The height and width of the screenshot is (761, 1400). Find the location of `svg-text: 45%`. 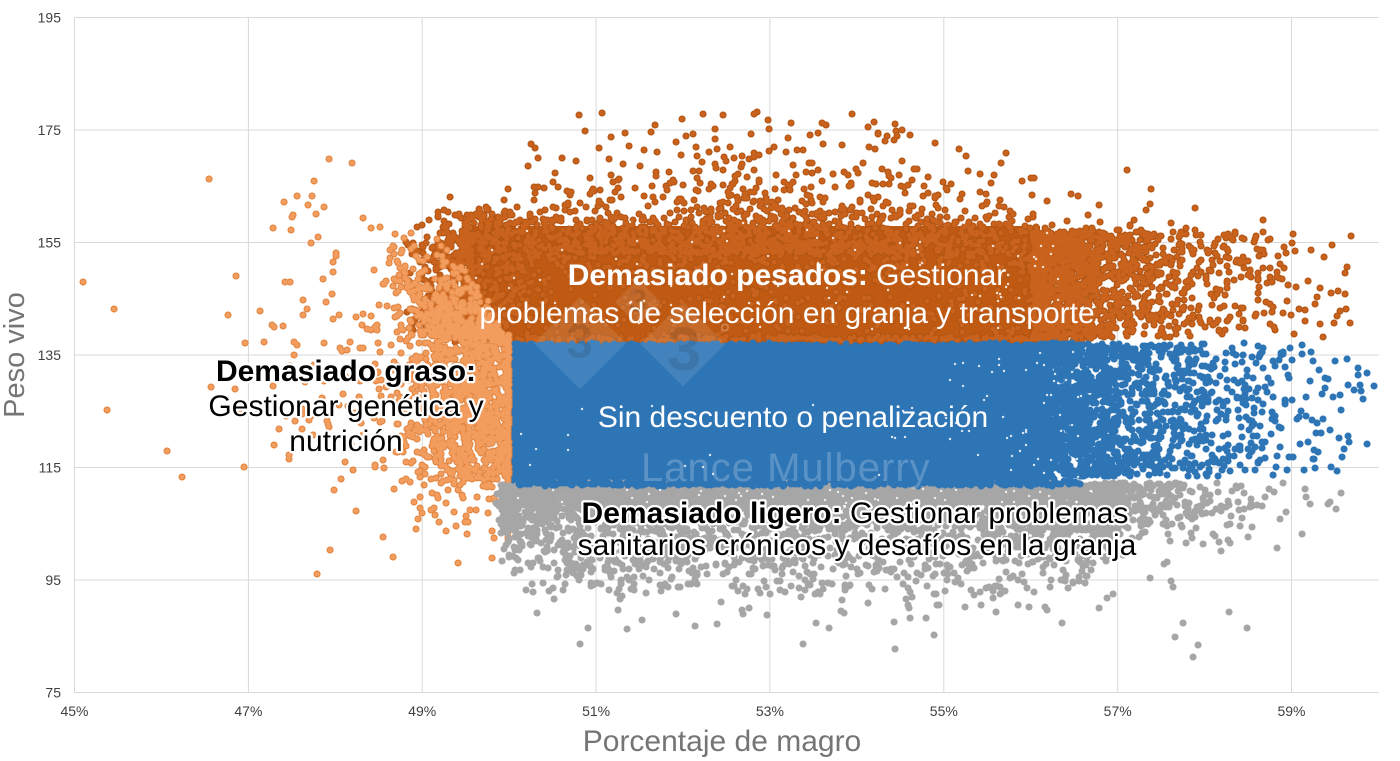

svg-text: 45% is located at coordinates (74, 711).